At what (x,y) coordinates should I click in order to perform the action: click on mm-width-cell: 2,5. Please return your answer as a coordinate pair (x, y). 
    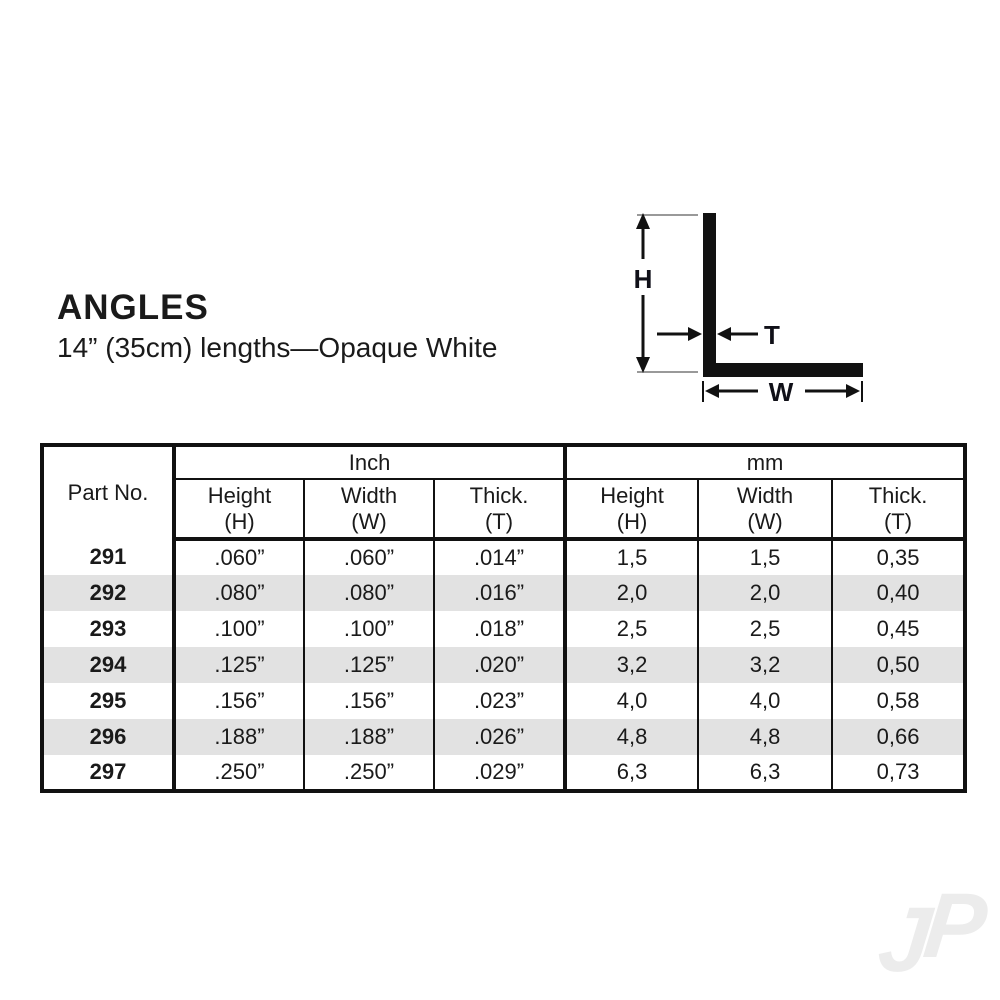
    Looking at the image, I should click on (766, 629).